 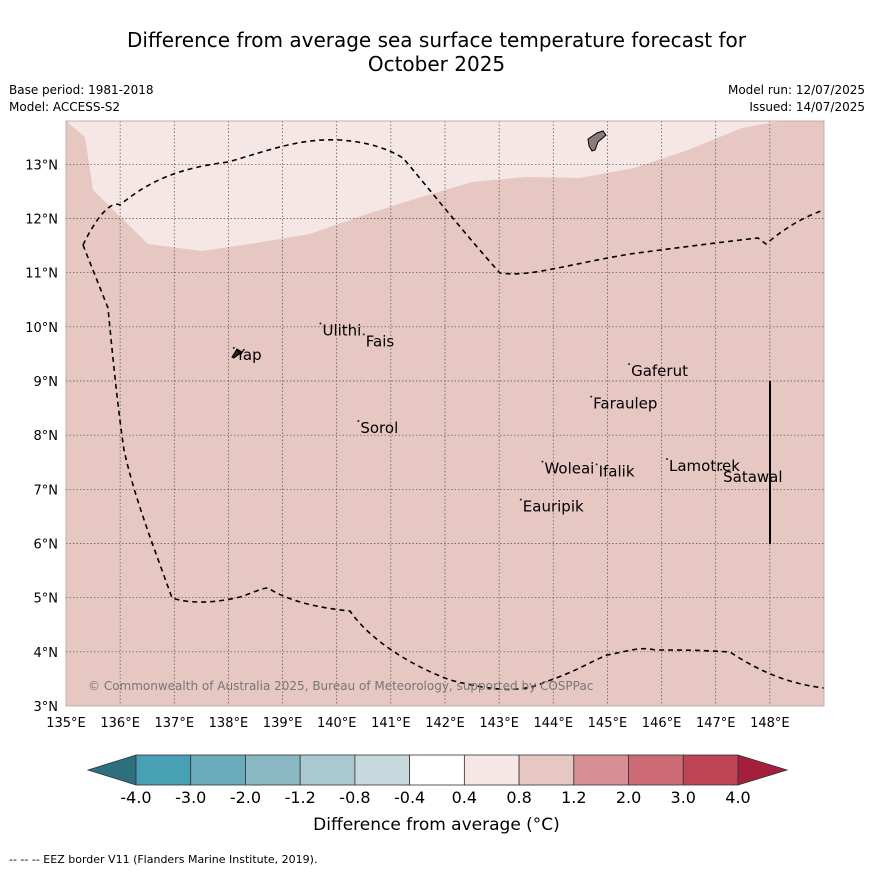 I want to click on place-label: Eauripik, so click(x=553, y=507).